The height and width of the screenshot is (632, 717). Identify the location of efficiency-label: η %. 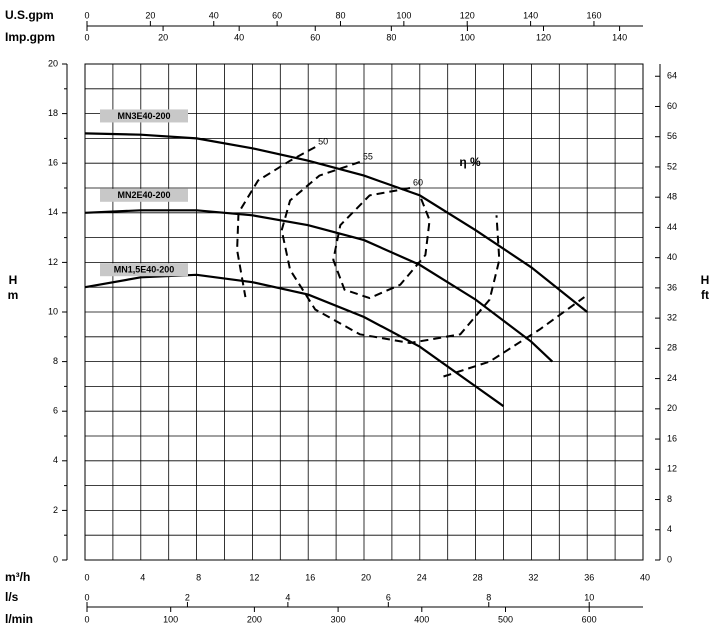
(470, 162).